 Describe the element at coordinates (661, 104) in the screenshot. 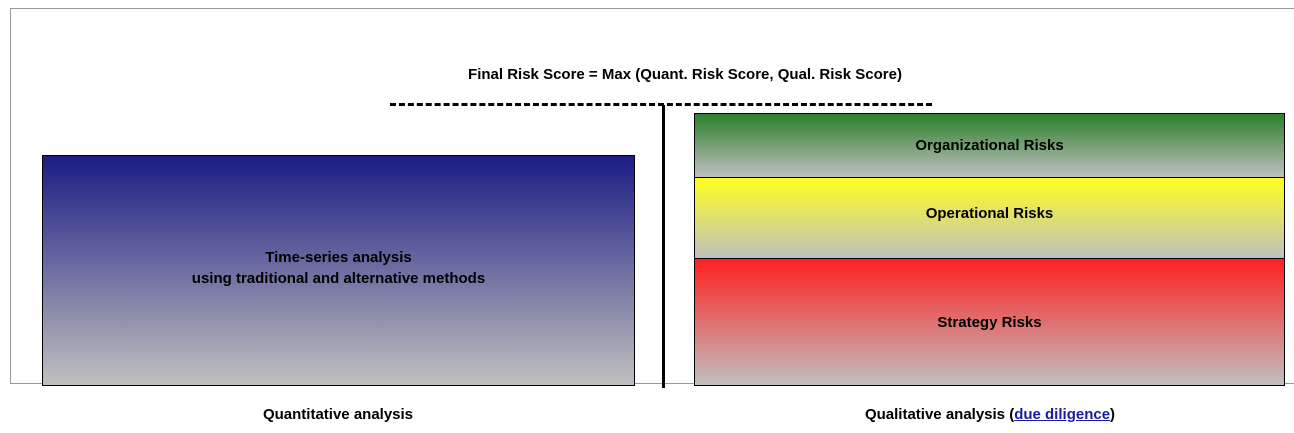

I see `dashed-line` at that location.